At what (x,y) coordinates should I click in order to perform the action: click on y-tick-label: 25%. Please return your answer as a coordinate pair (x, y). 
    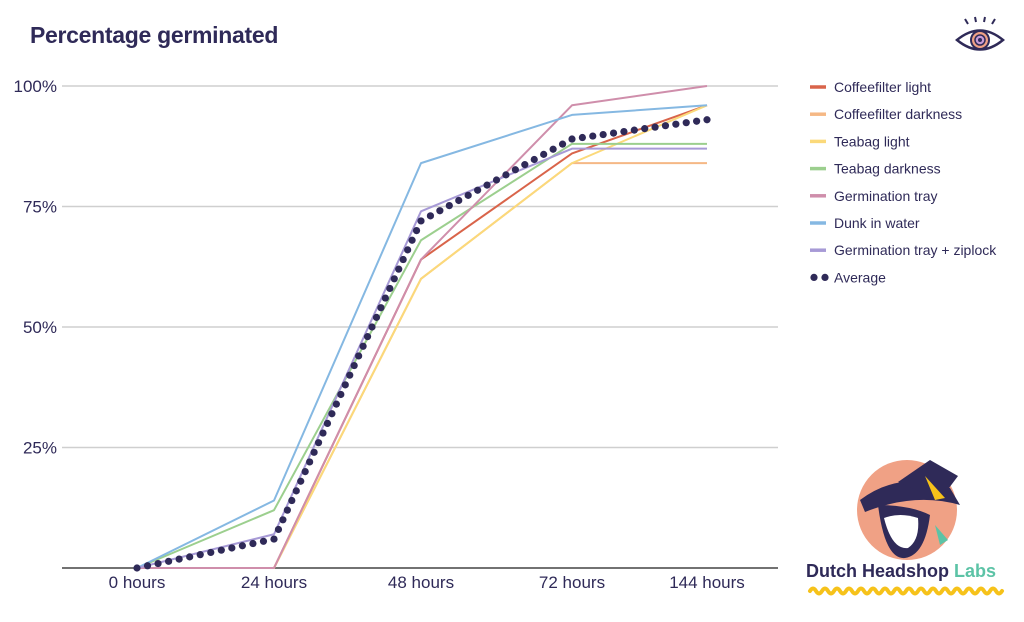
    Looking at the image, I should click on (40, 448).